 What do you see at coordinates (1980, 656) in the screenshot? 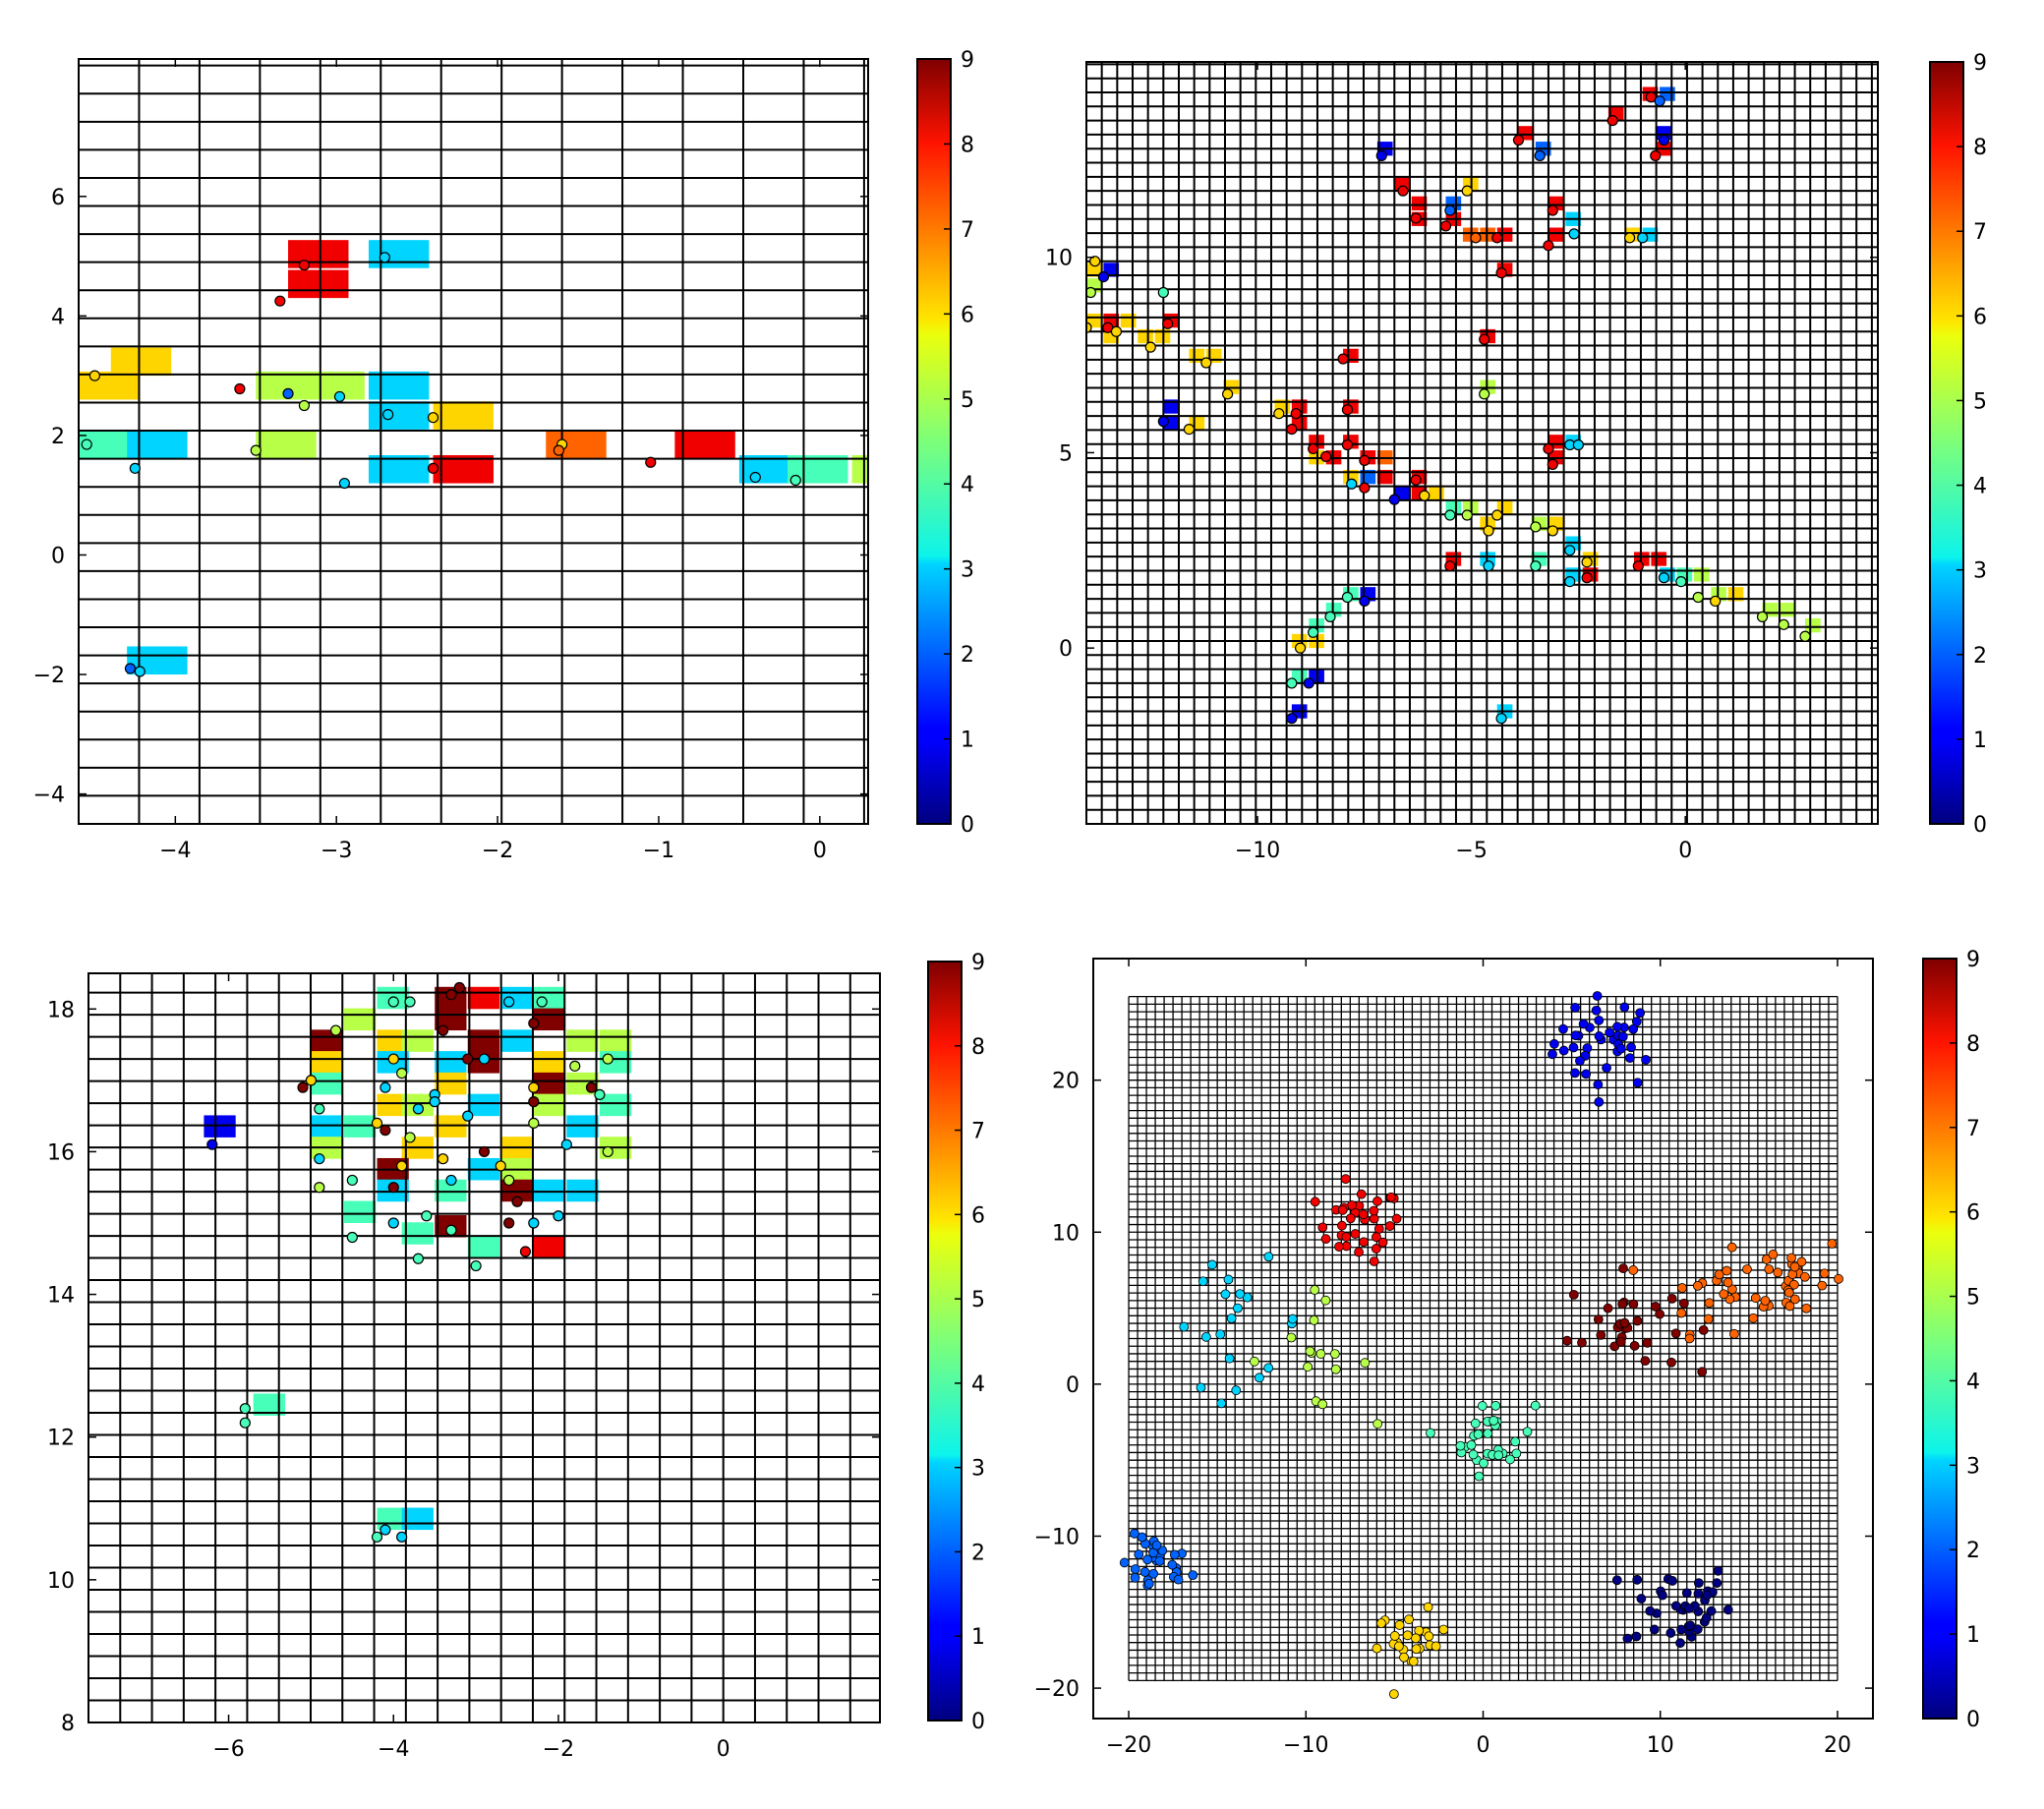
I see `colorbar-tick-label: 2` at bounding box center [1980, 656].